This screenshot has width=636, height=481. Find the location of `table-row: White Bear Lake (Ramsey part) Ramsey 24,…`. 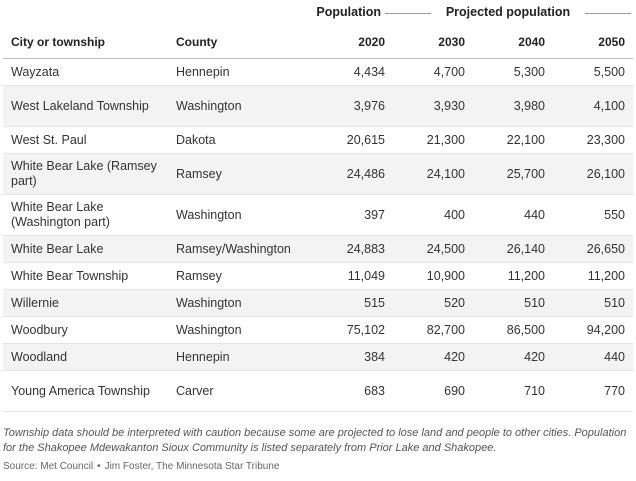

table-row: White Bear Lake (Ramsey part) Ramsey 24,… is located at coordinates (318, 174).